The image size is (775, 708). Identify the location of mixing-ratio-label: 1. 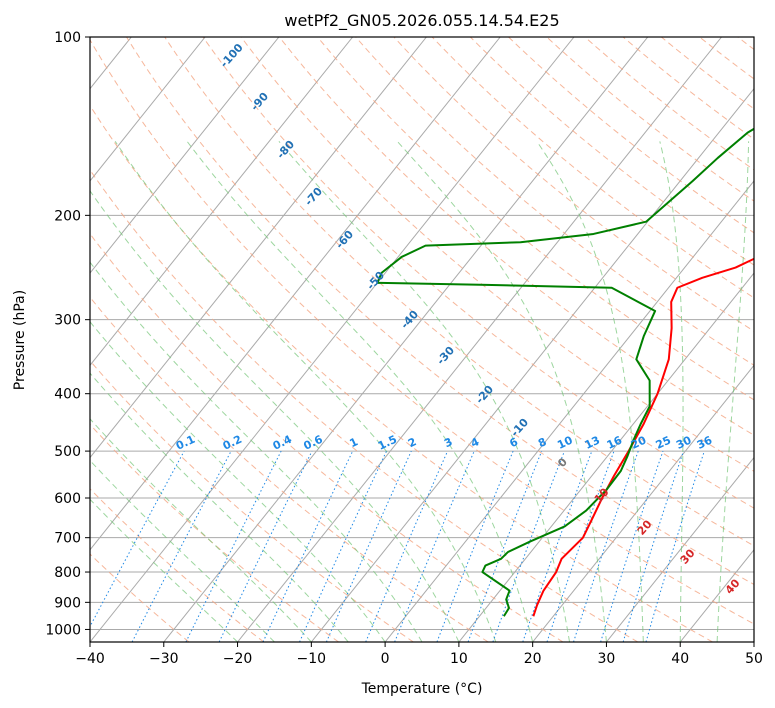
(354, 442).